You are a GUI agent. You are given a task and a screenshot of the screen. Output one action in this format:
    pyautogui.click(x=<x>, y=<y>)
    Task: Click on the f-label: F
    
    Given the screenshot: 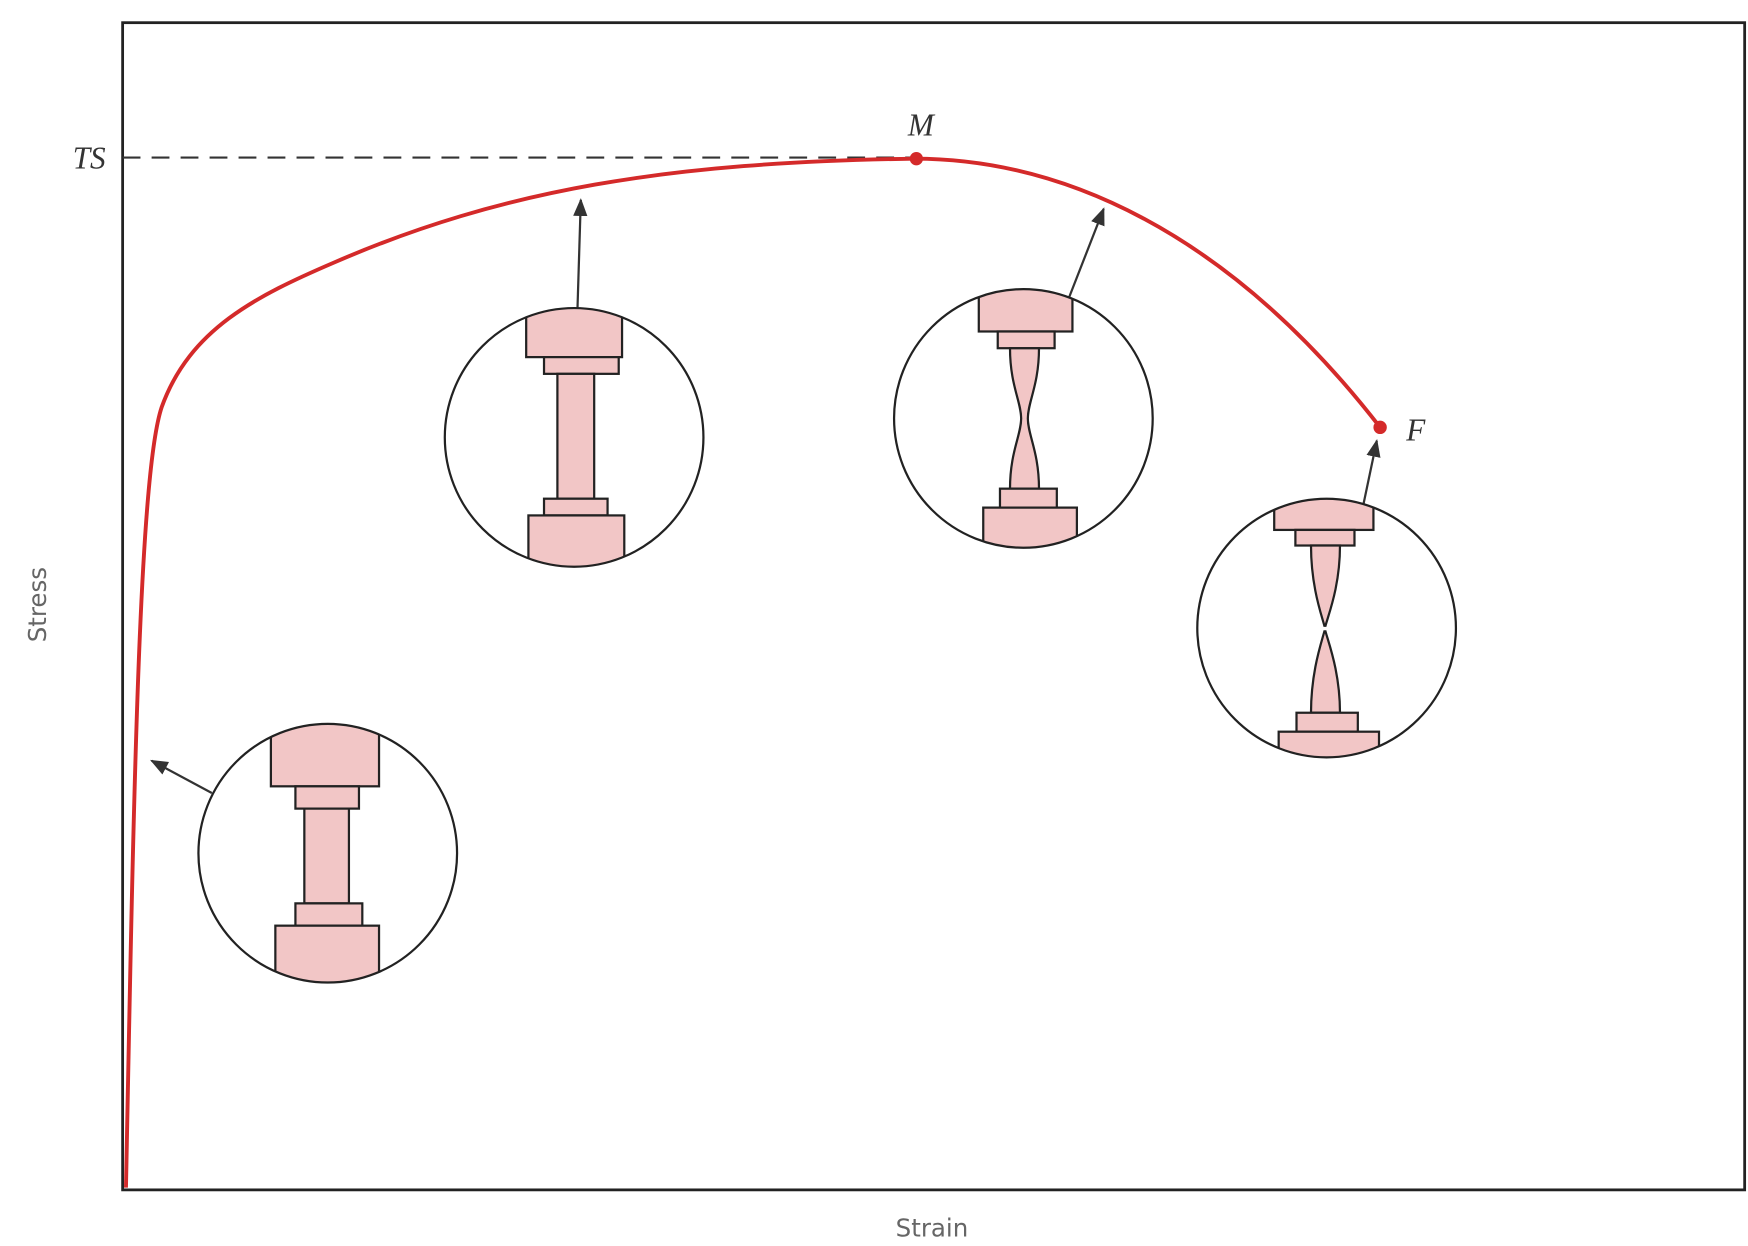 What is the action you would take?
    pyautogui.click(x=1415, y=430)
    